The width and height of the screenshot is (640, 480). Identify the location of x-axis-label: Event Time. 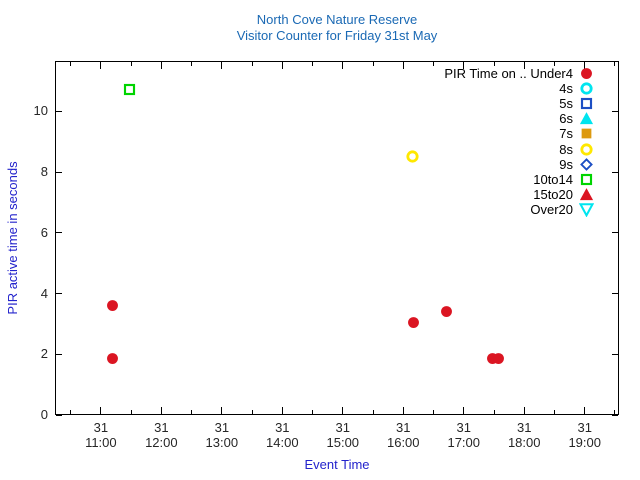
(337, 464).